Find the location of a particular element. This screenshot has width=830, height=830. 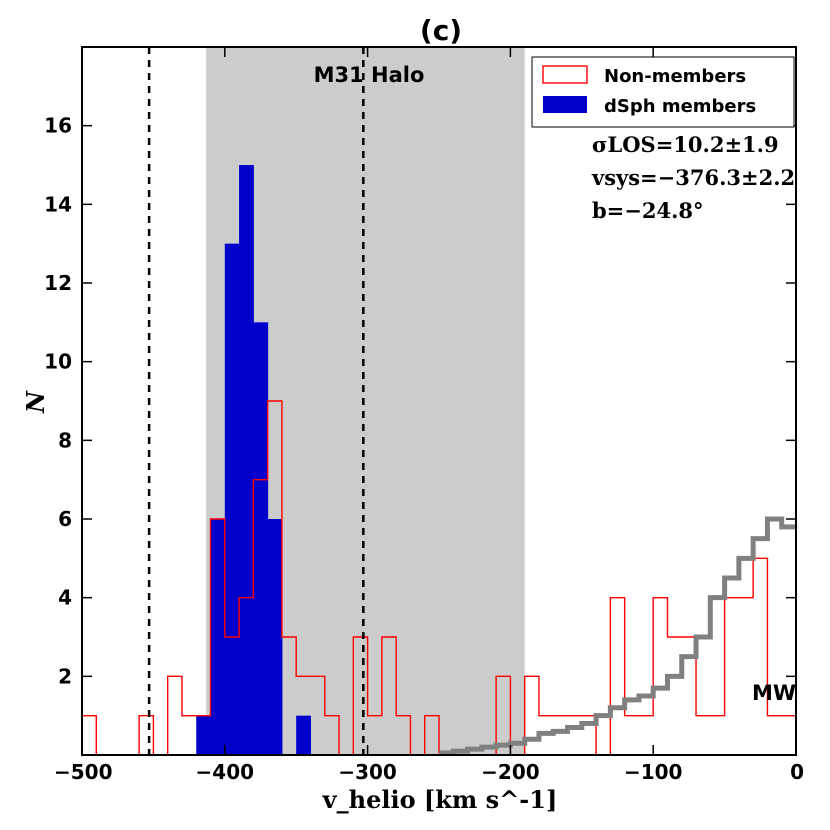

x-tick-label: −500 is located at coordinates (83, 772).